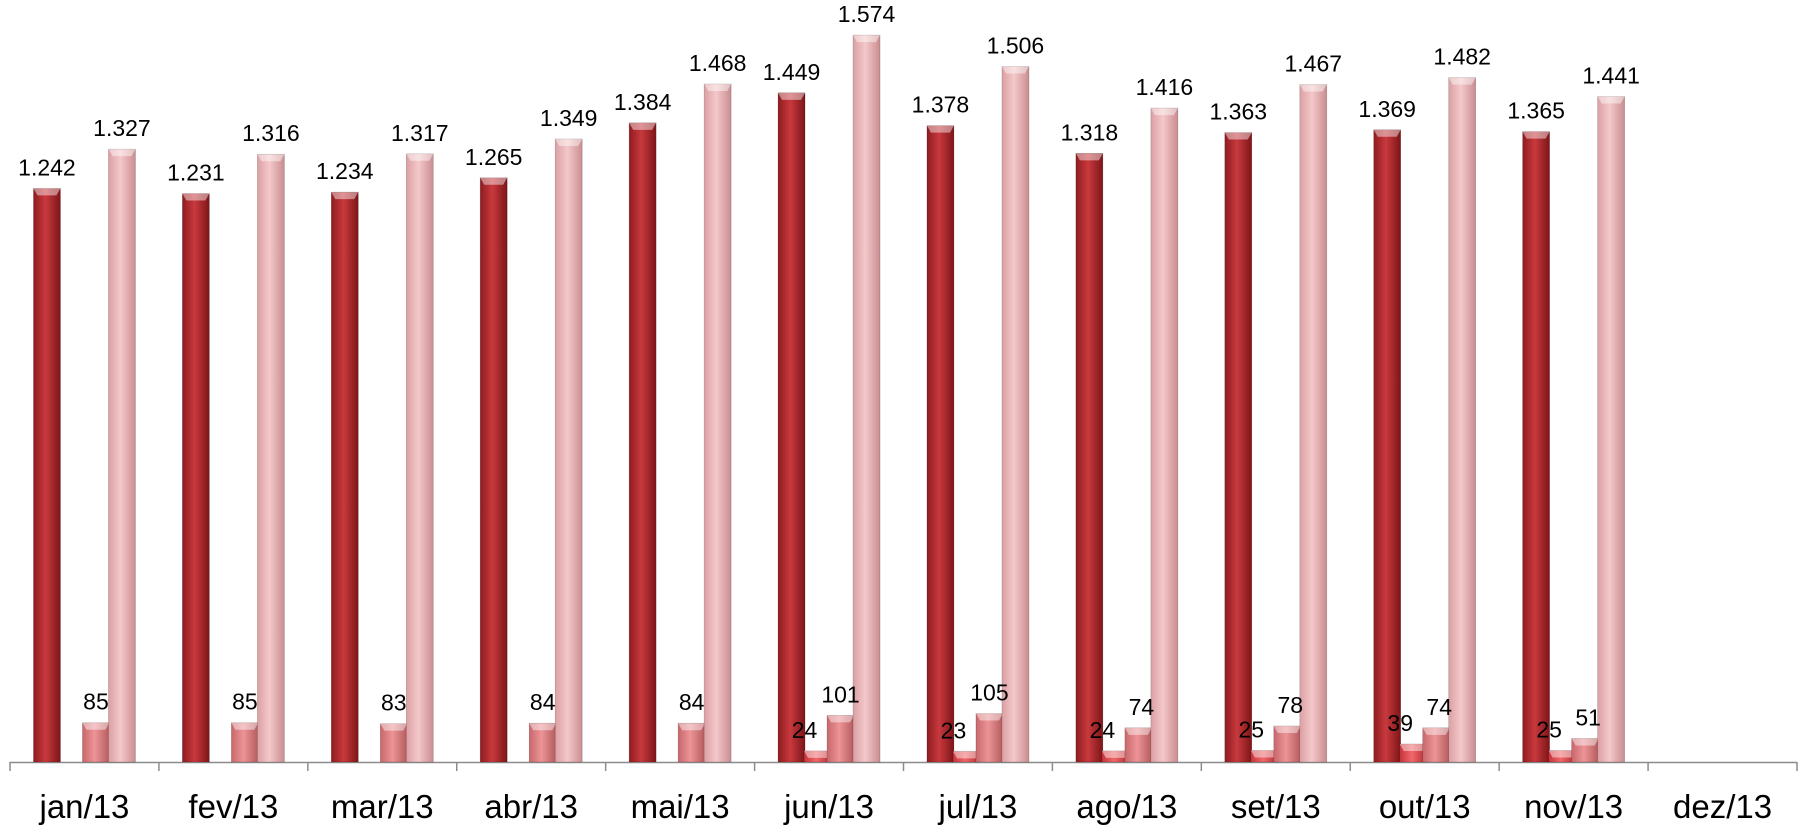 The image size is (1805, 829). I want to click on data-label: 51, so click(1588, 717).